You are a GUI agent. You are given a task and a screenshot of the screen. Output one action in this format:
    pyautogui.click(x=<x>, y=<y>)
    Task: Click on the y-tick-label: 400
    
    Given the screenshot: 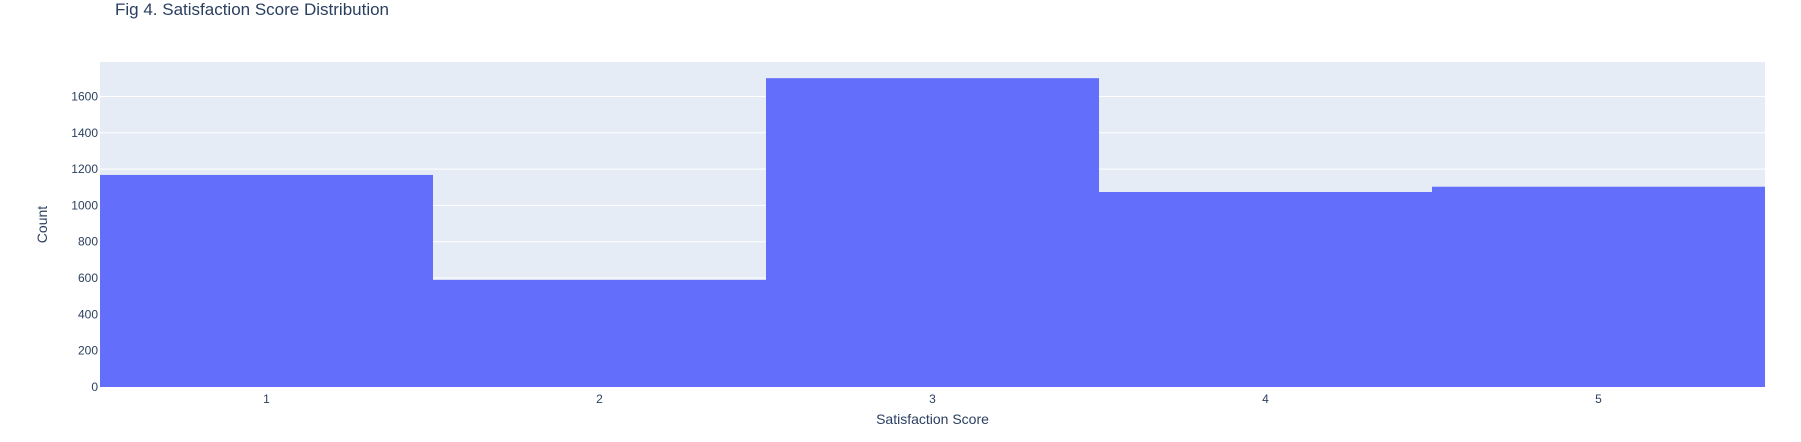 What is the action you would take?
    pyautogui.click(x=88, y=314)
    